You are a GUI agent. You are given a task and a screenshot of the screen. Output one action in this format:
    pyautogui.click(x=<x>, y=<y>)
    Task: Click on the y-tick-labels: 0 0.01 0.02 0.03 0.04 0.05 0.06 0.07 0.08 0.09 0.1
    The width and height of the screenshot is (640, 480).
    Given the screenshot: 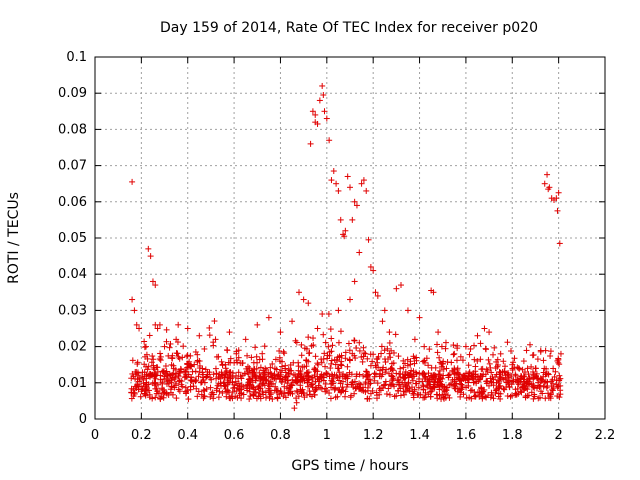 What is the action you would take?
    pyautogui.click(x=72, y=238)
    